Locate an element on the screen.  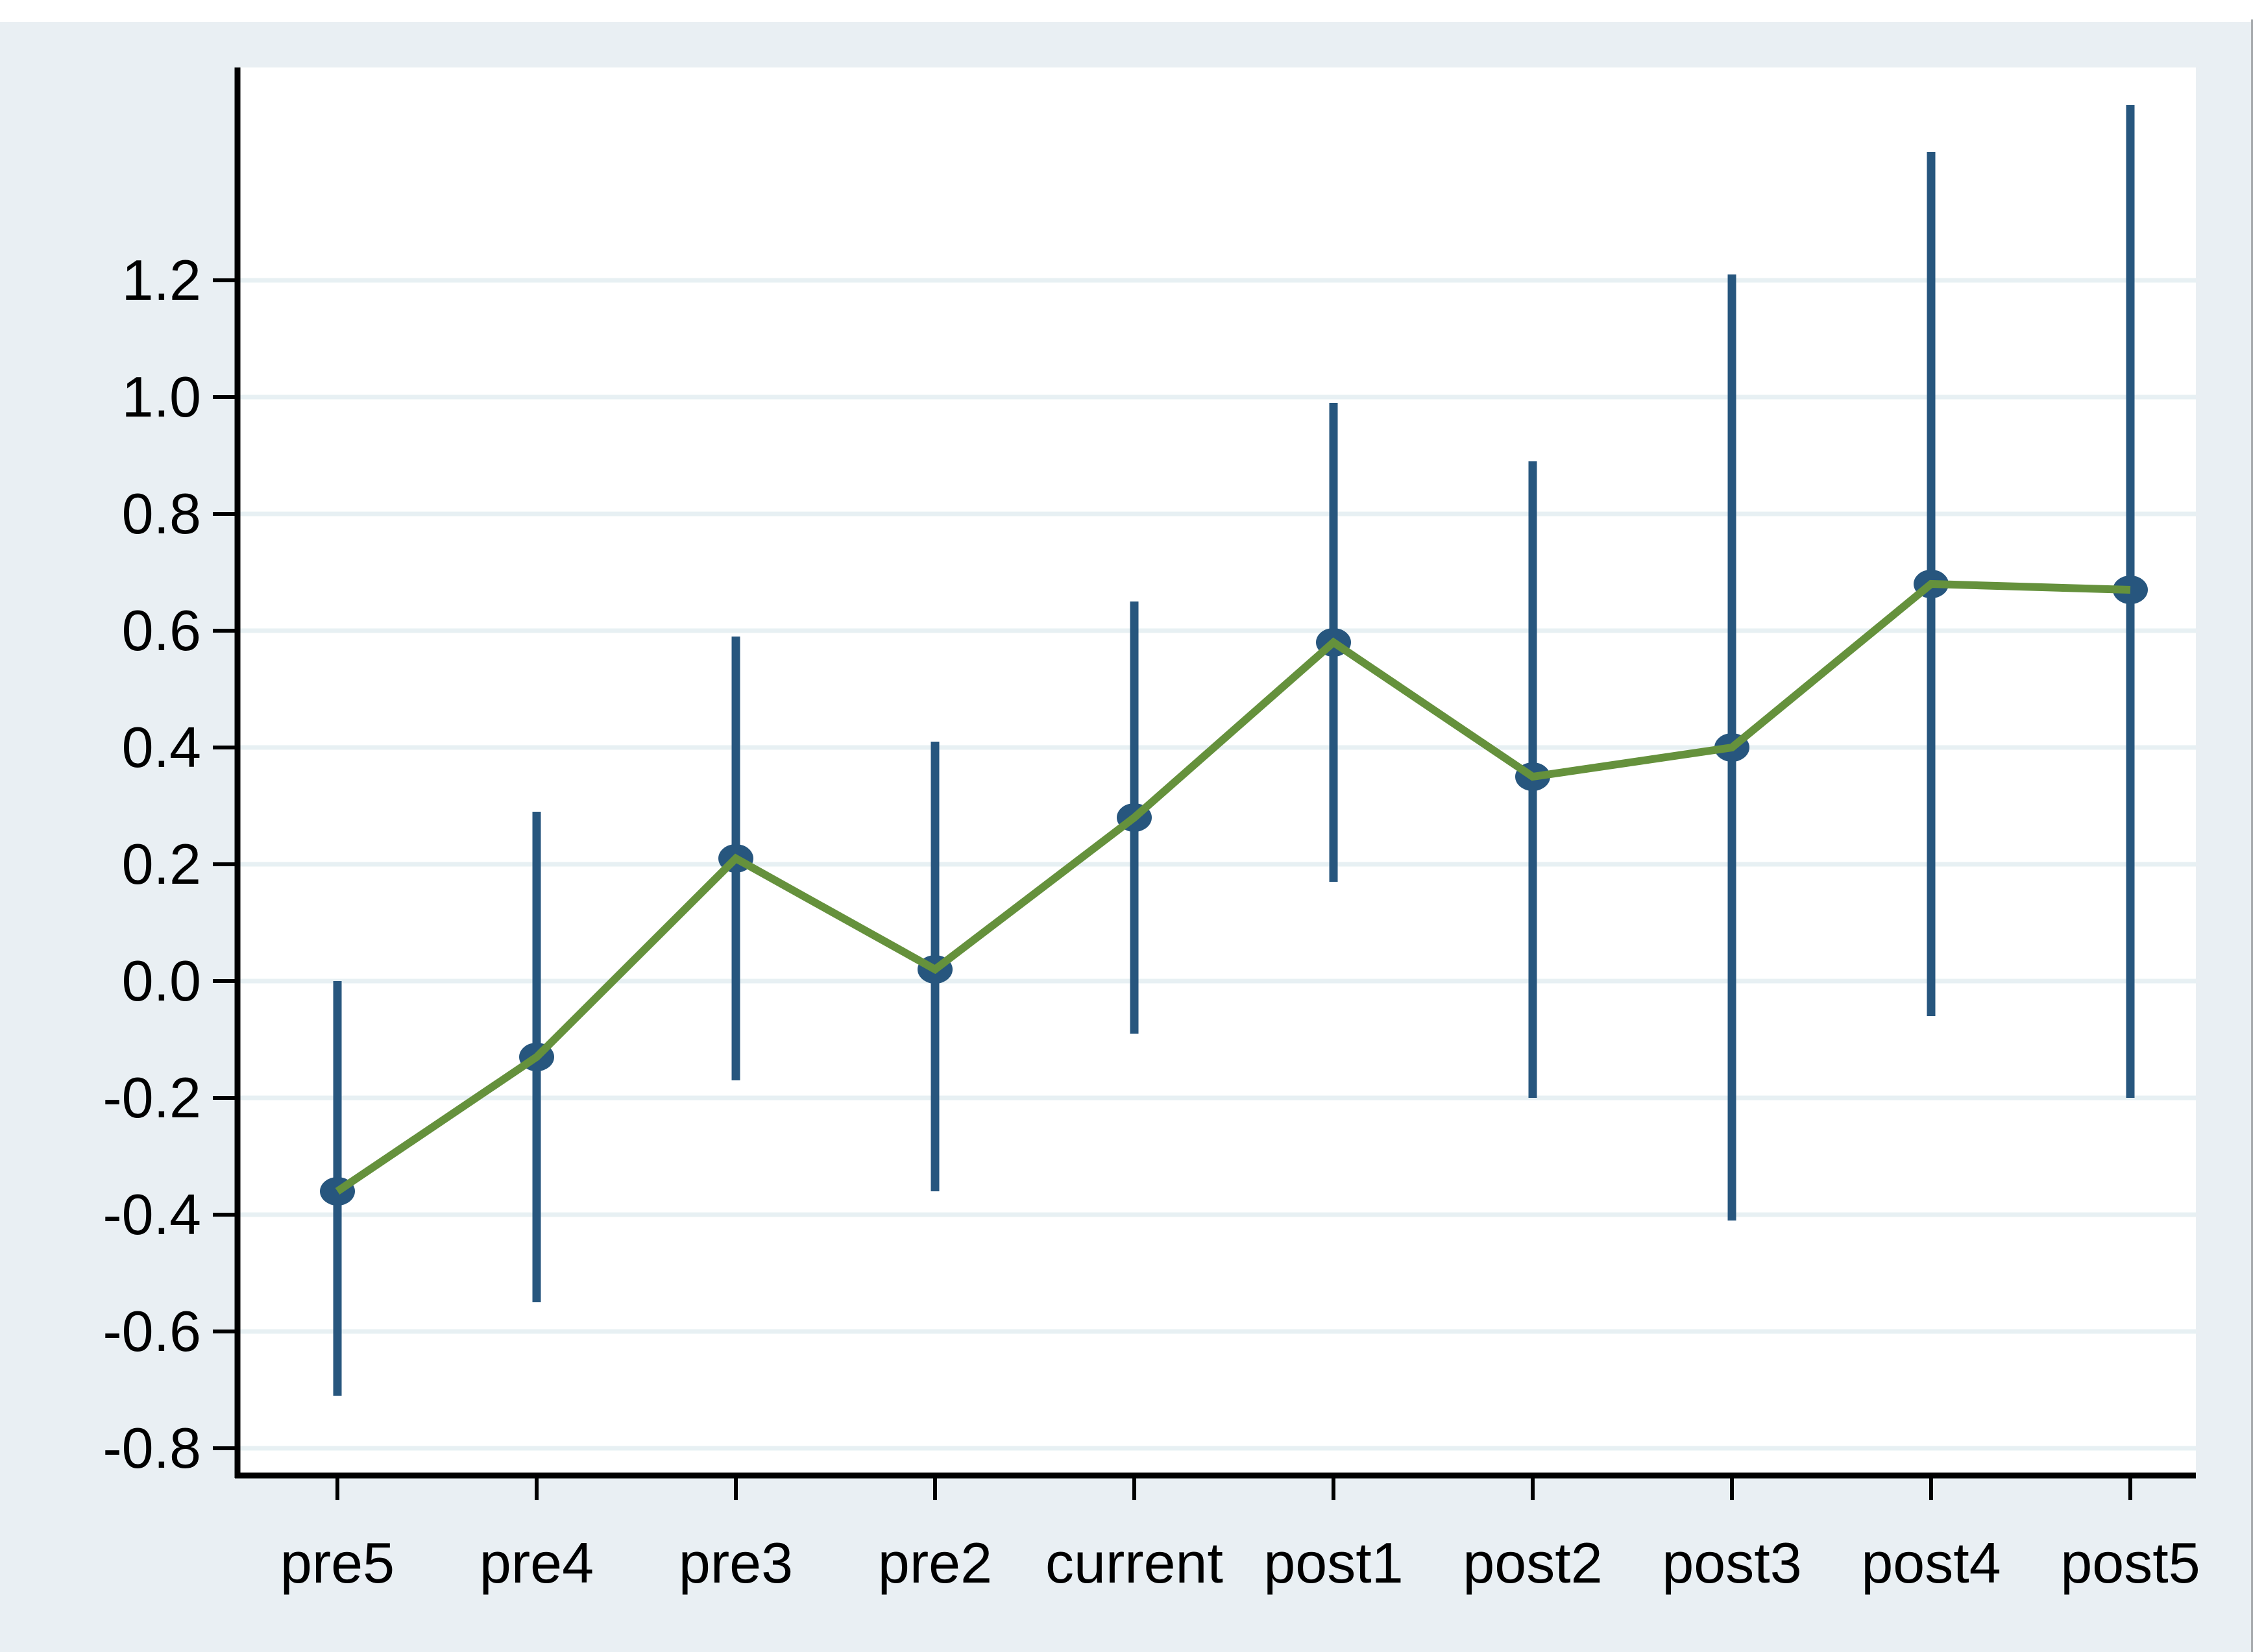
y-tick-label: 0.4 is located at coordinates (162, 747).